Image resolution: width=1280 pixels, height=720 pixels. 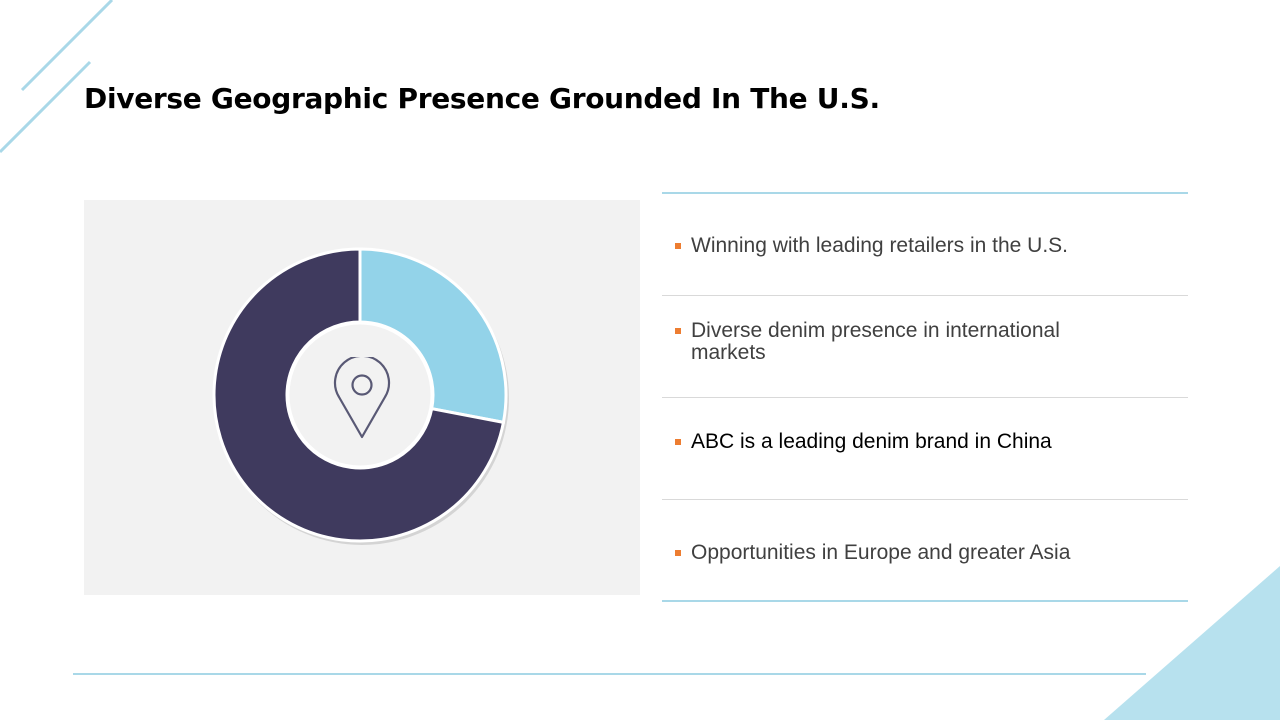 I want to click on list-item: ABC is a leading denim brand in China, so click(x=925, y=442).